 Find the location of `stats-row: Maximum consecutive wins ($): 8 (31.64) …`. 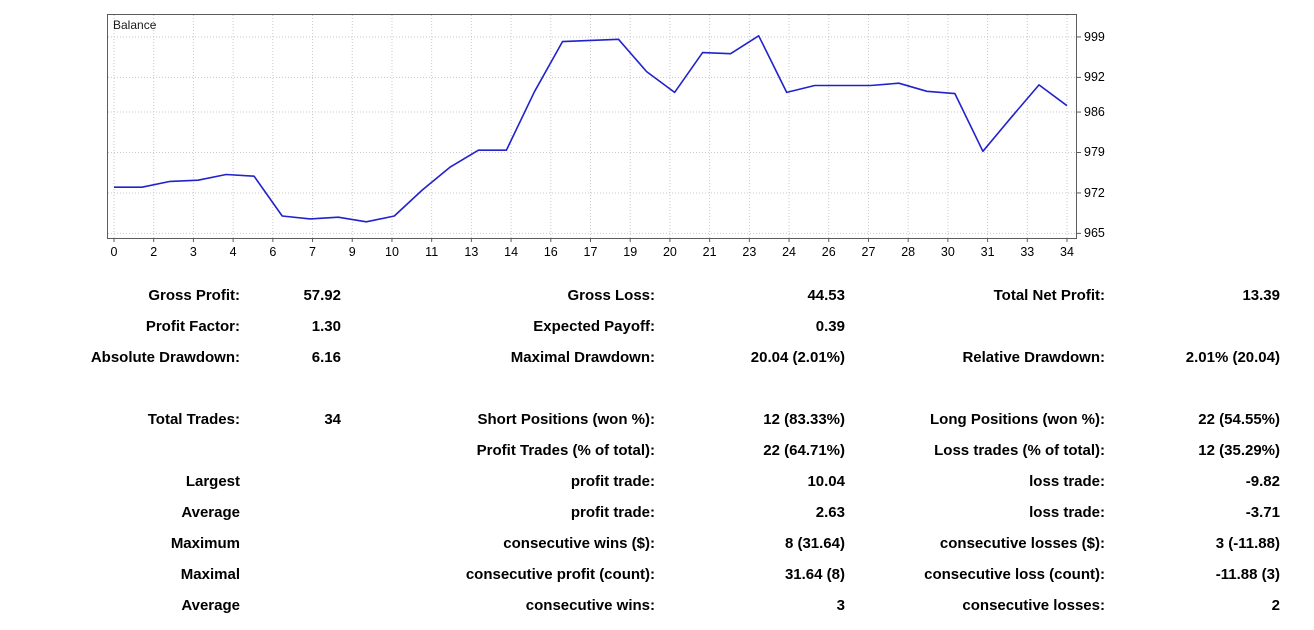

stats-row: Maximum consecutive wins ($): 8 (31.64) … is located at coordinates (657, 543).